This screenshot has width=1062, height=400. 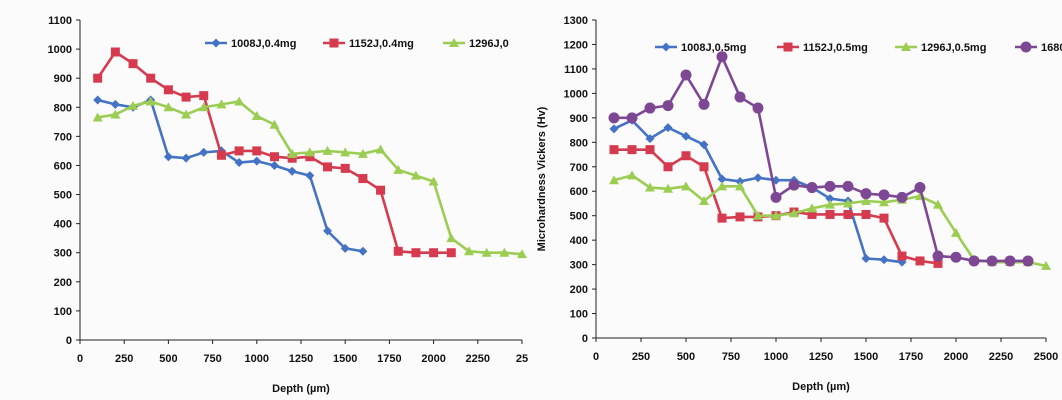 What do you see at coordinates (821, 357) in the screenshot?
I see `x-tick-label: 1250` at bounding box center [821, 357].